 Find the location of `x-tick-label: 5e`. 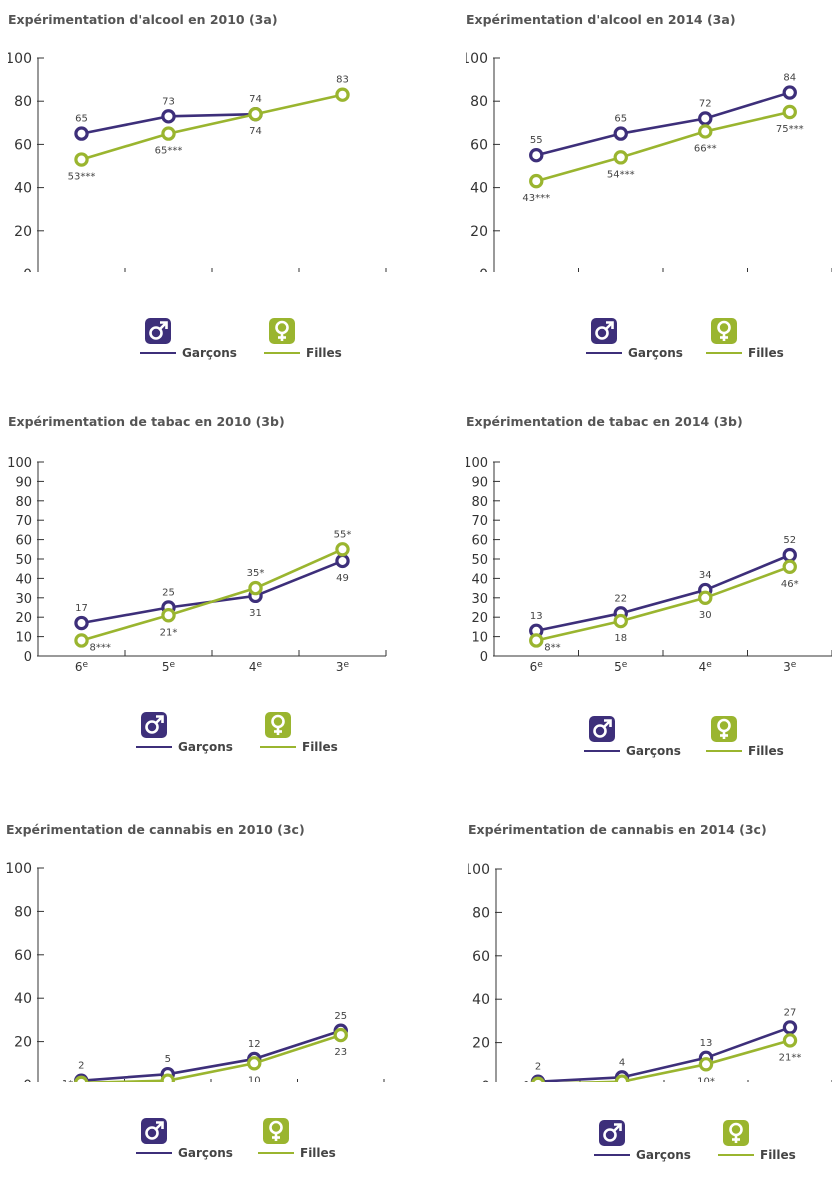

x-tick-label: 5e is located at coordinates (621, 667).